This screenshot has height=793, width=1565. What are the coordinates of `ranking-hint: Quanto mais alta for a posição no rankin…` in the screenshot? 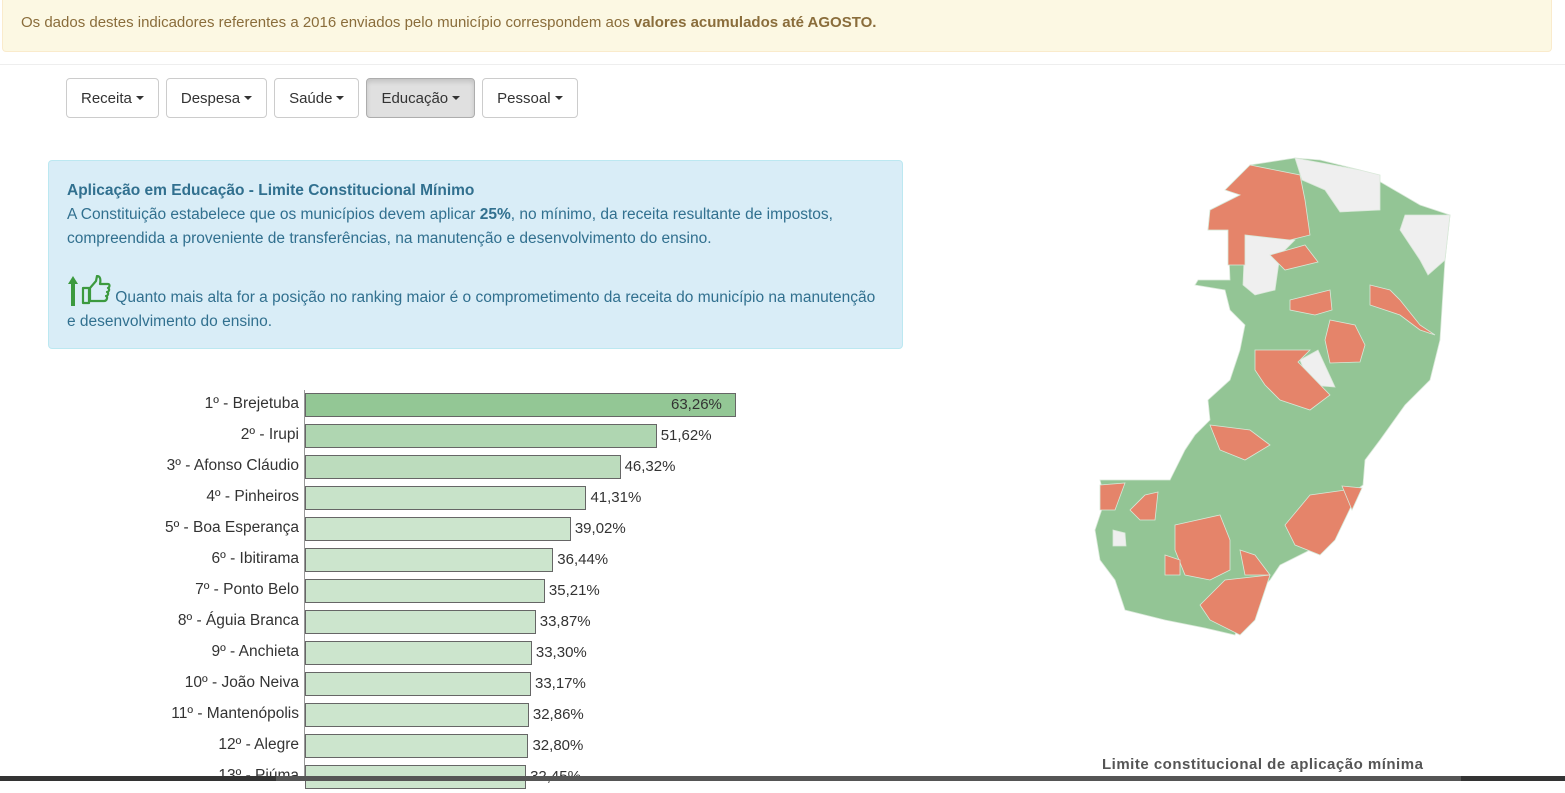 It's located at (475, 304).